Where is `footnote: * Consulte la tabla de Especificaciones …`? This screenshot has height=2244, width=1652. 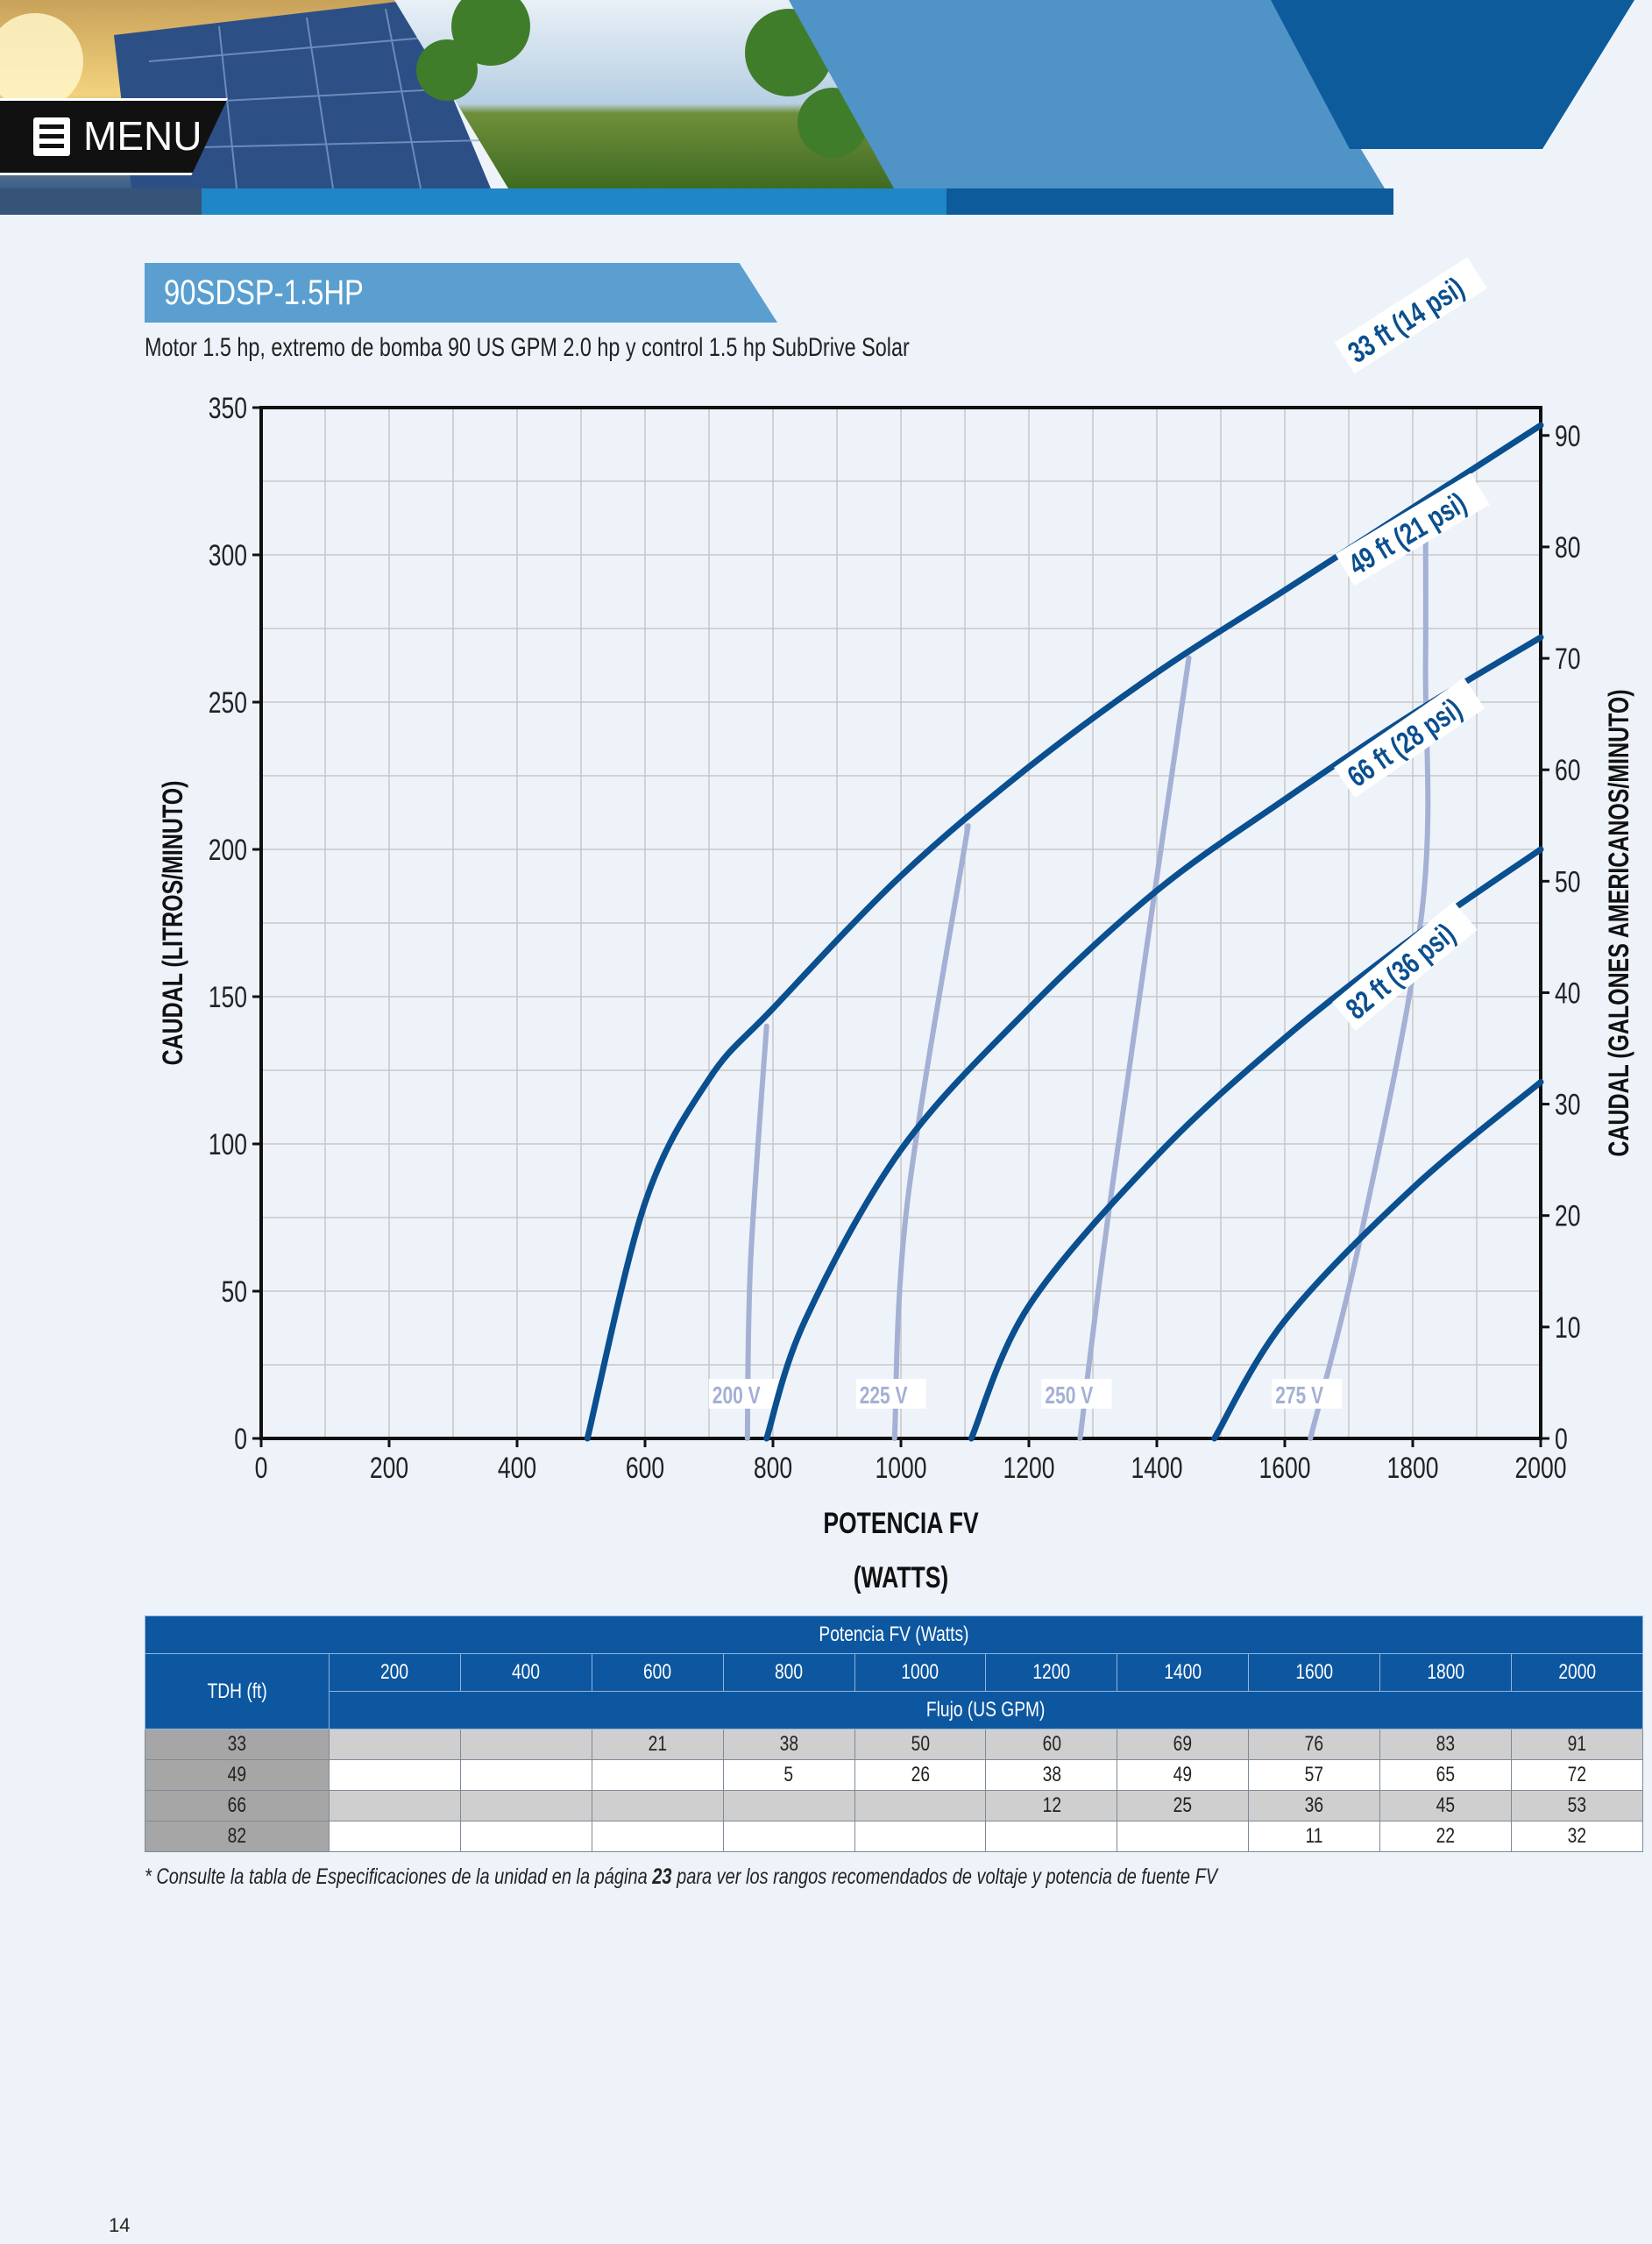 footnote: * Consulte la tabla de Especificaciones … is located at coordinates (681, 1877).